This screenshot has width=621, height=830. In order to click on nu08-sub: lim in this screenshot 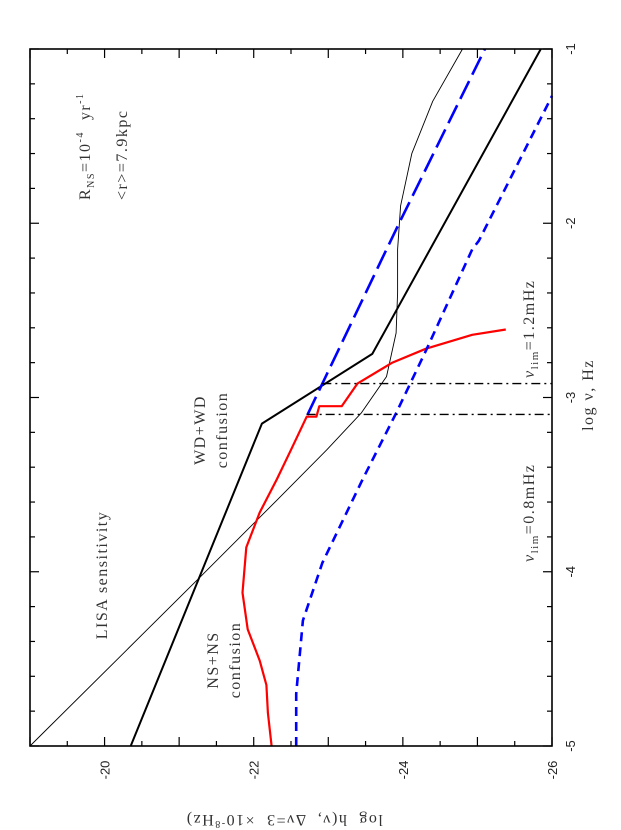, I will do `click(535, 543)`.